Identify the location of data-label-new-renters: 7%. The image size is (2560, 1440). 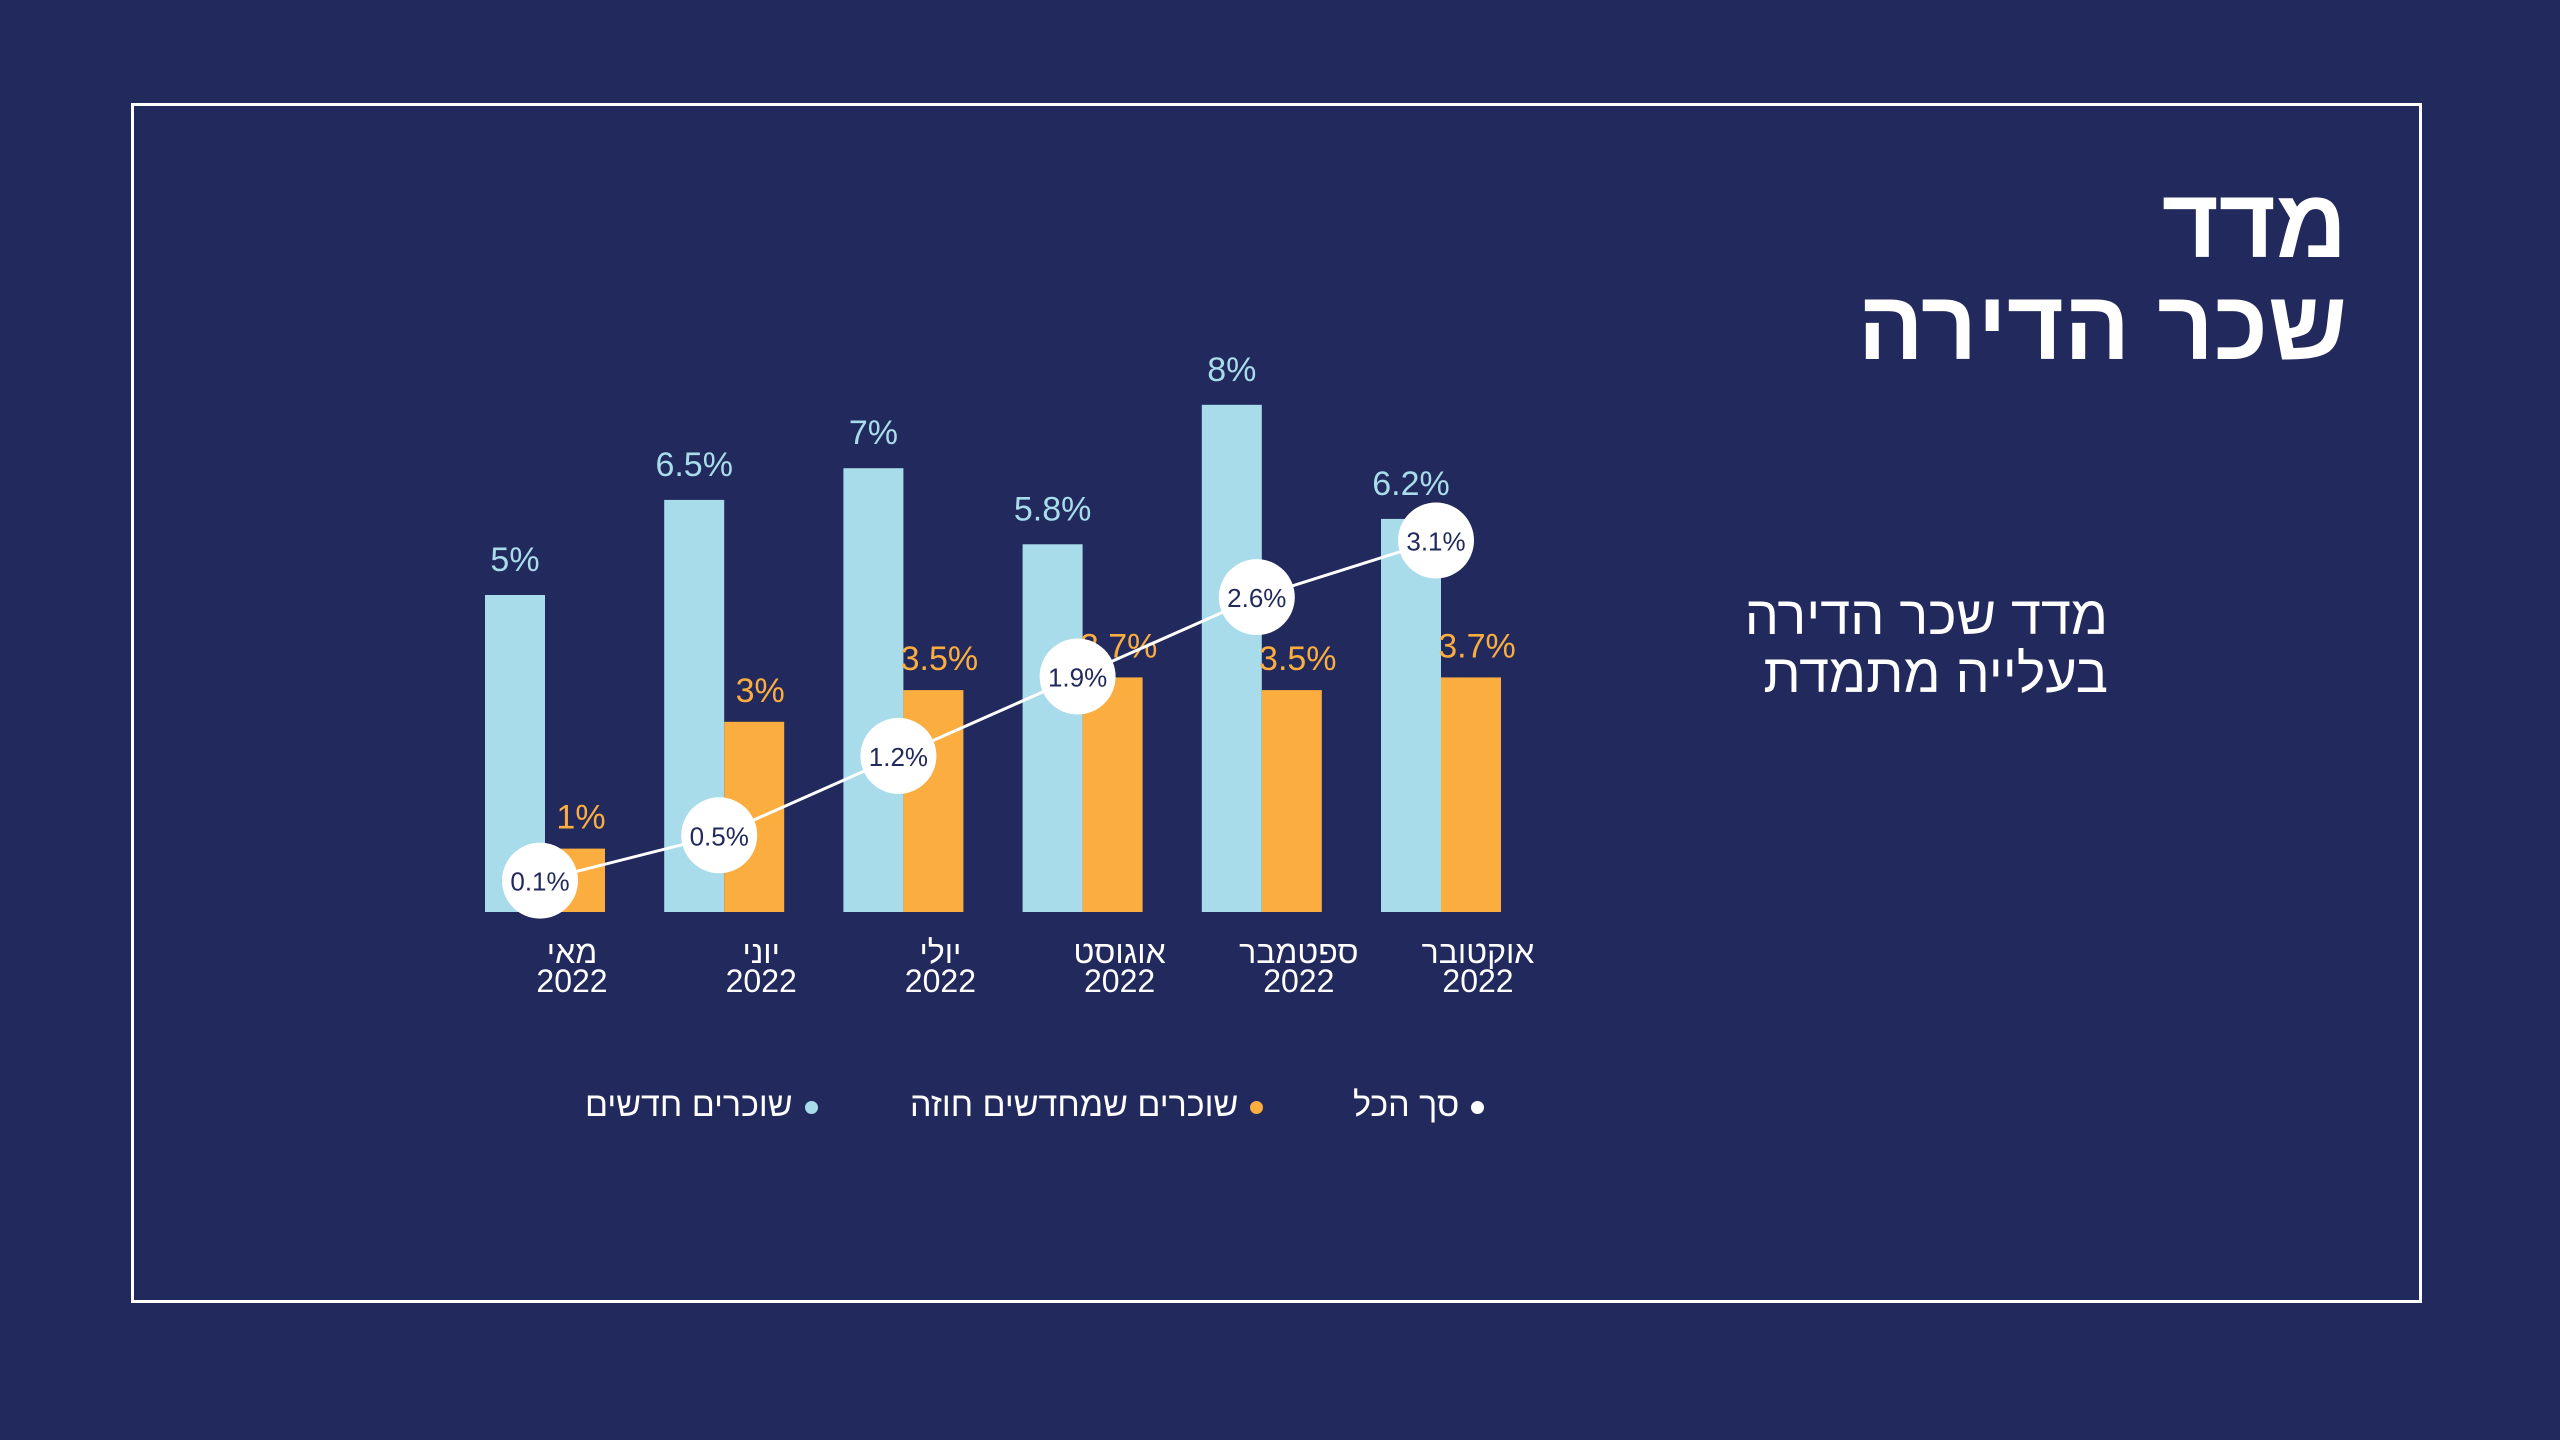
(873, 433).